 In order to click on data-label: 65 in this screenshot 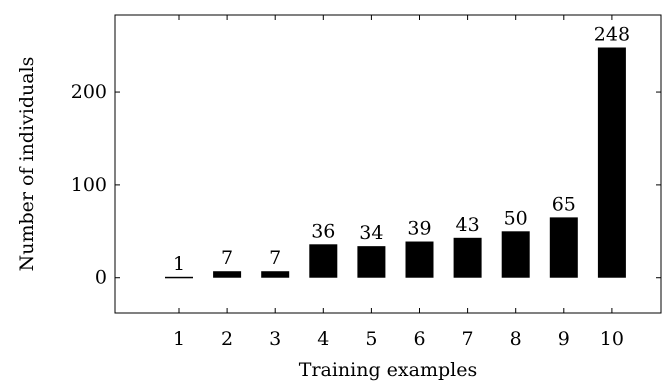, I will do `click(564, 204)`.